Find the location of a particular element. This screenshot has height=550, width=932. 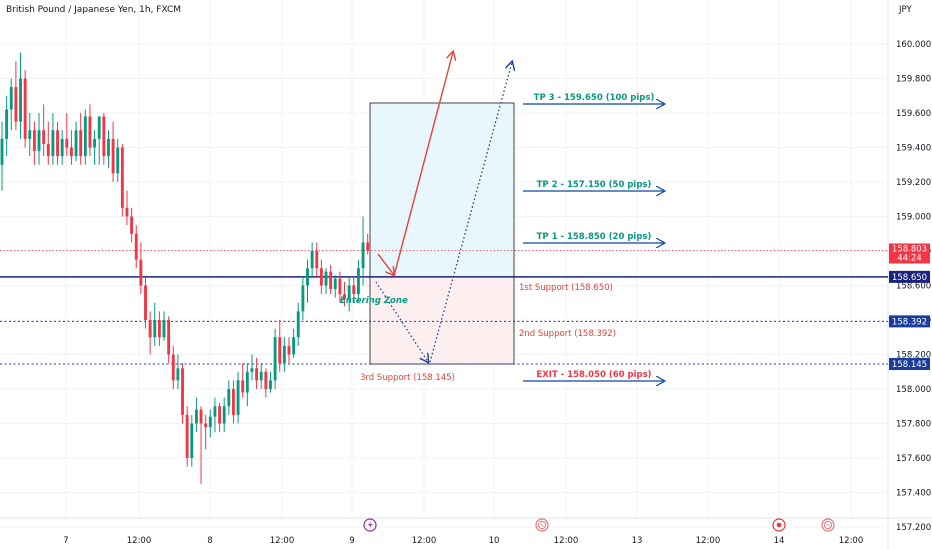

lightning-icon is located at coordinates (370, 525).